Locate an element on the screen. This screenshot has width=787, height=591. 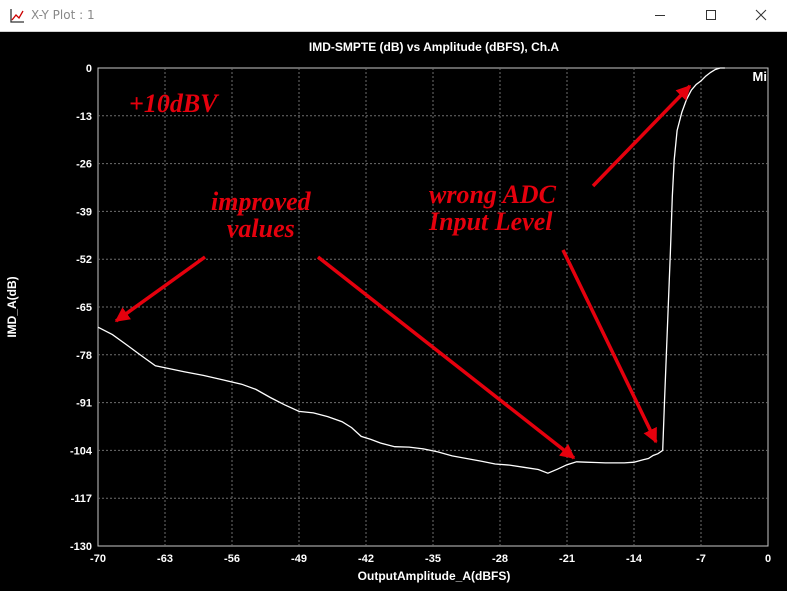
y-tick-label: -91 is located at coordinates (84, 404).